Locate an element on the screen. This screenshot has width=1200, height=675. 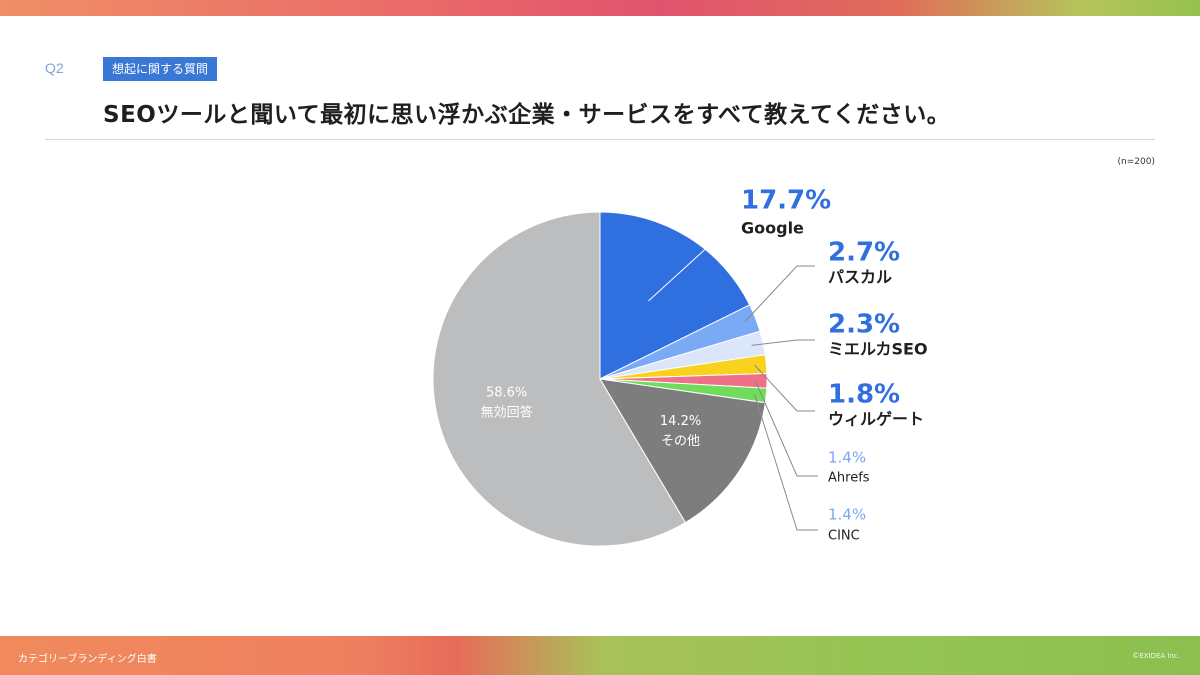
footer-copyright: ©EXIDEA Inc. is located at coordinates (1156, 656).